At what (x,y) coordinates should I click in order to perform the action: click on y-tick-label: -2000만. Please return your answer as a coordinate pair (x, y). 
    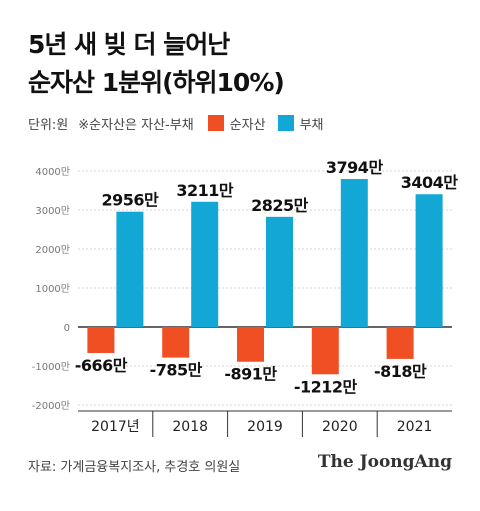
    Looking at the image, I should click on (51, 406).